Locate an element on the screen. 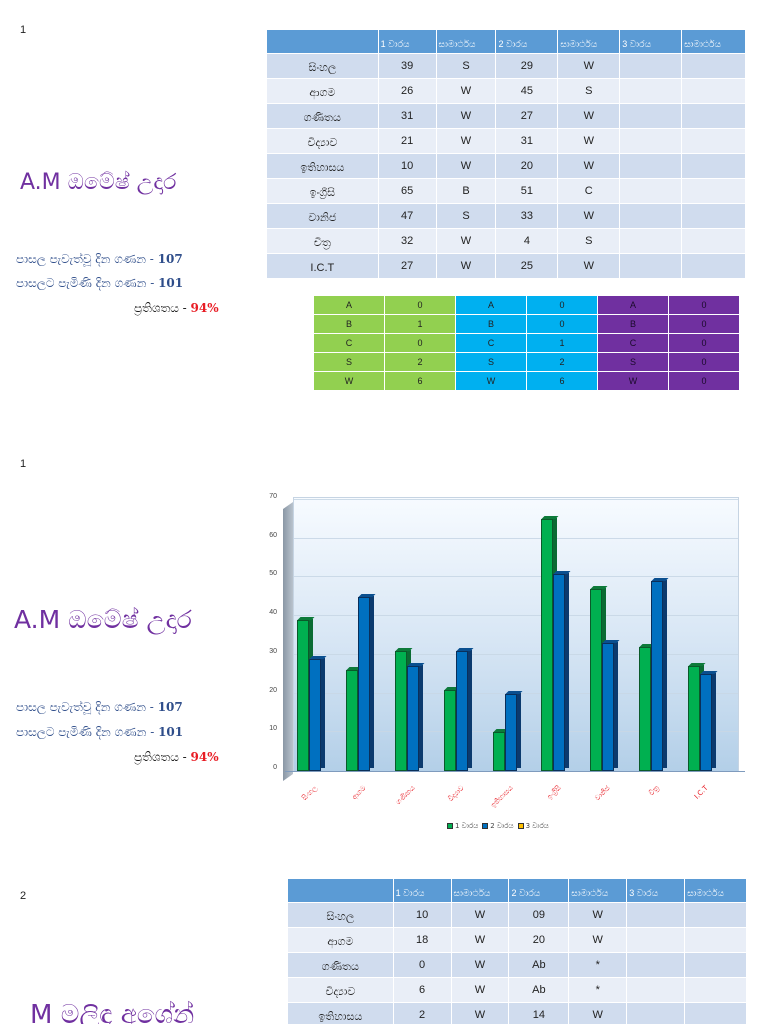  term3-grade-letter: C is located at coordinates (633, 343).